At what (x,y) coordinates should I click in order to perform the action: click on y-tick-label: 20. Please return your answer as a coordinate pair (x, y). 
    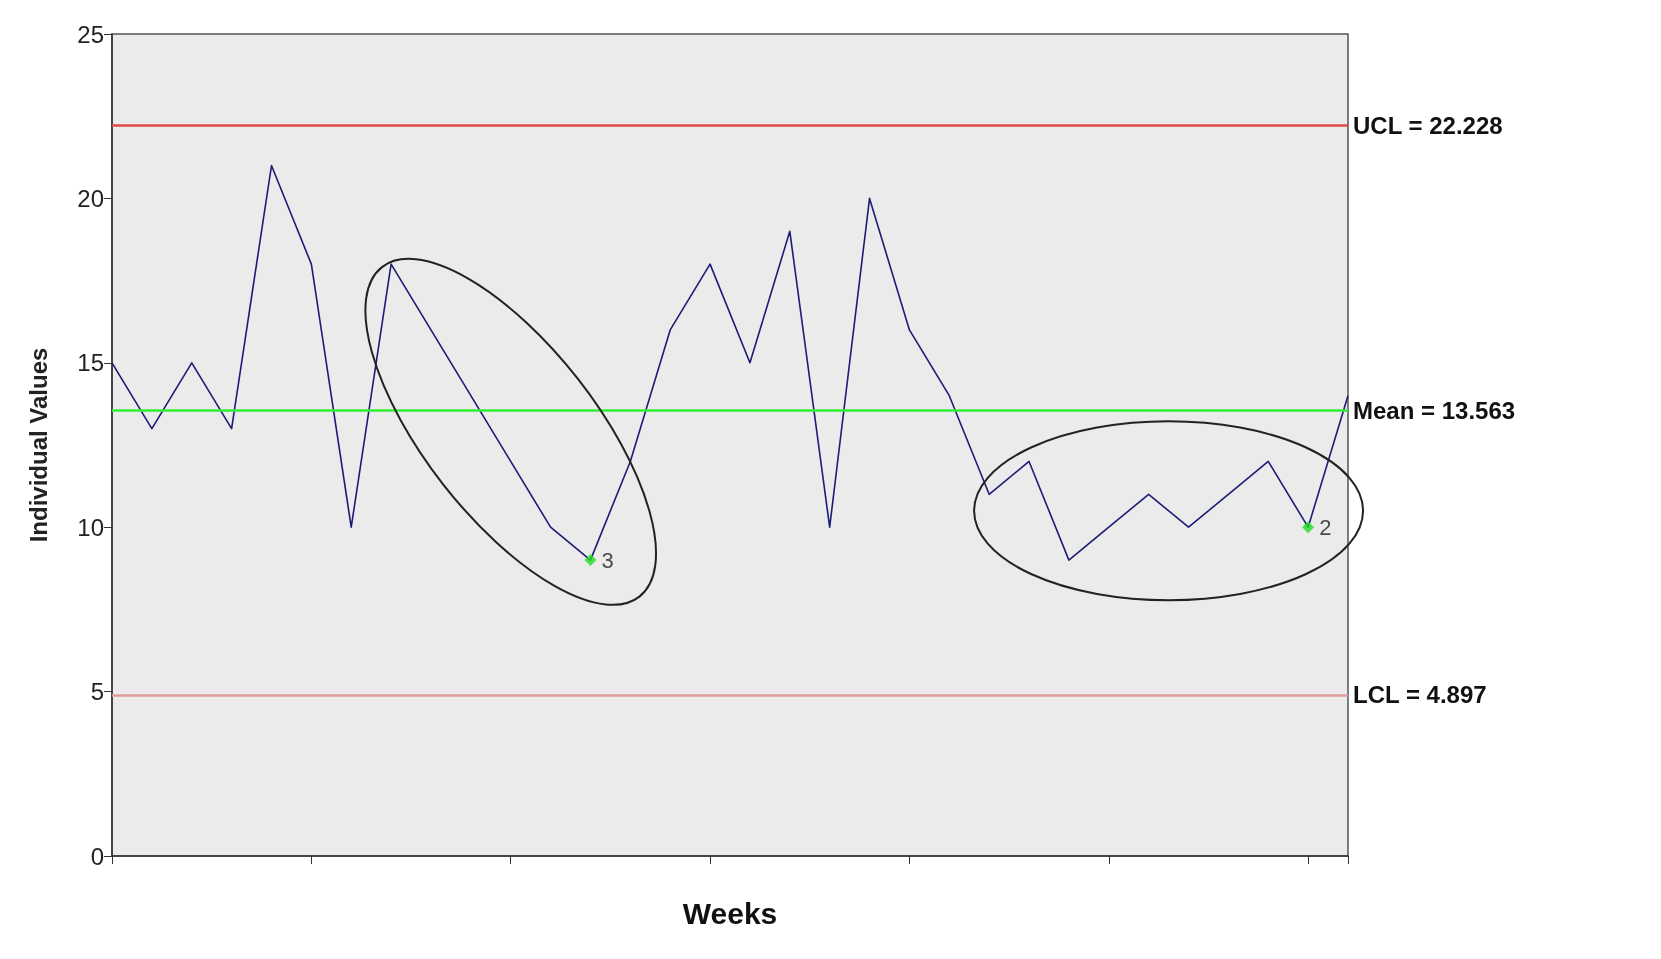
    Looking at the image, I should click on (90, 198).